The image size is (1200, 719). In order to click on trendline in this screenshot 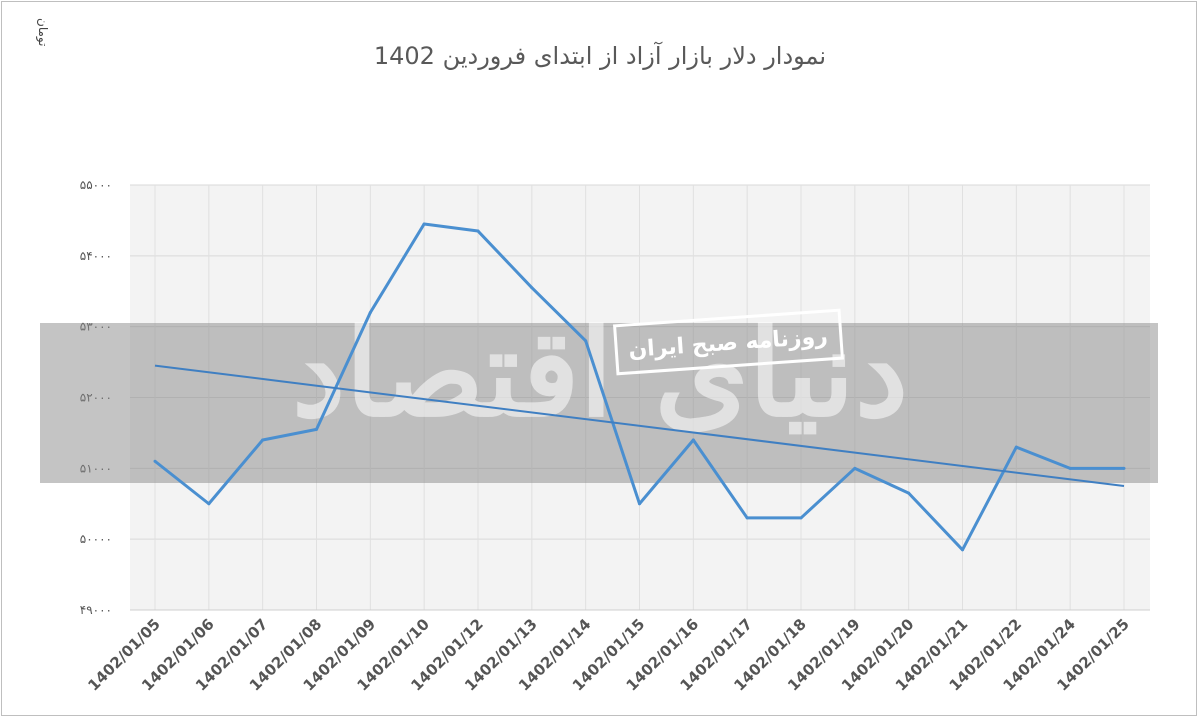, I will do `click(639, 426)`.